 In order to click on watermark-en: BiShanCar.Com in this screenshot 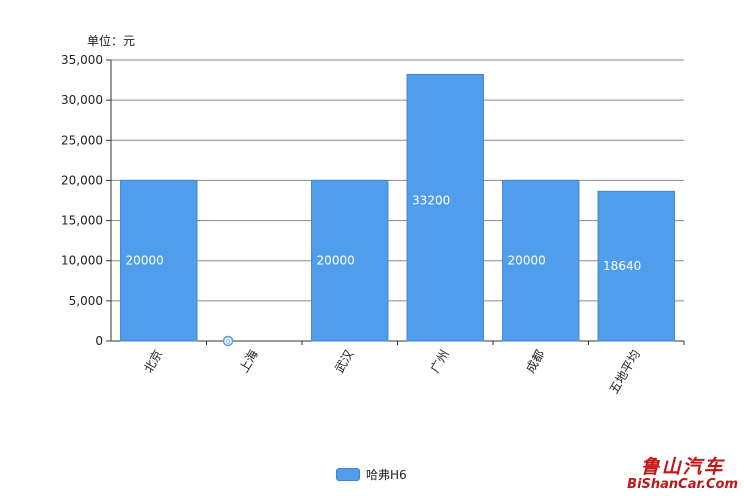, I will do `click(682, 485)`.